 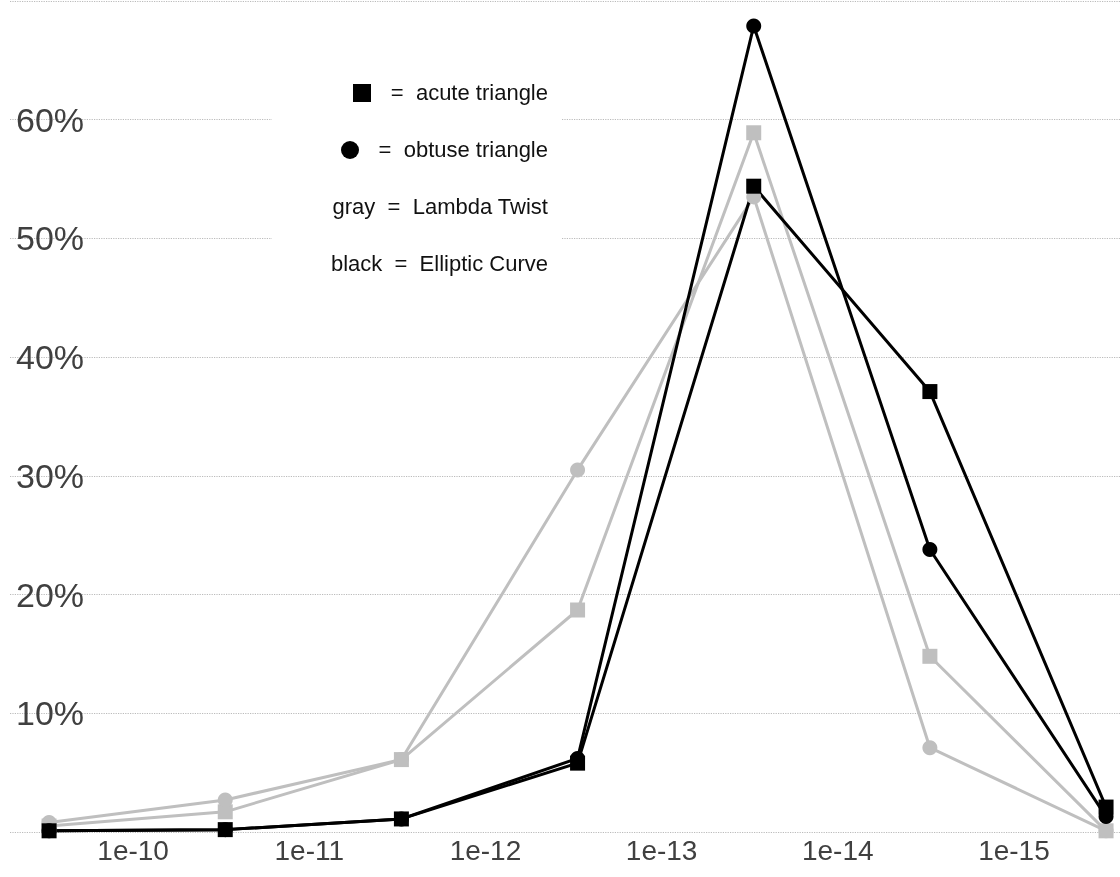 I want to click on y-tick-label: 50%, so click(x=50, y=238).